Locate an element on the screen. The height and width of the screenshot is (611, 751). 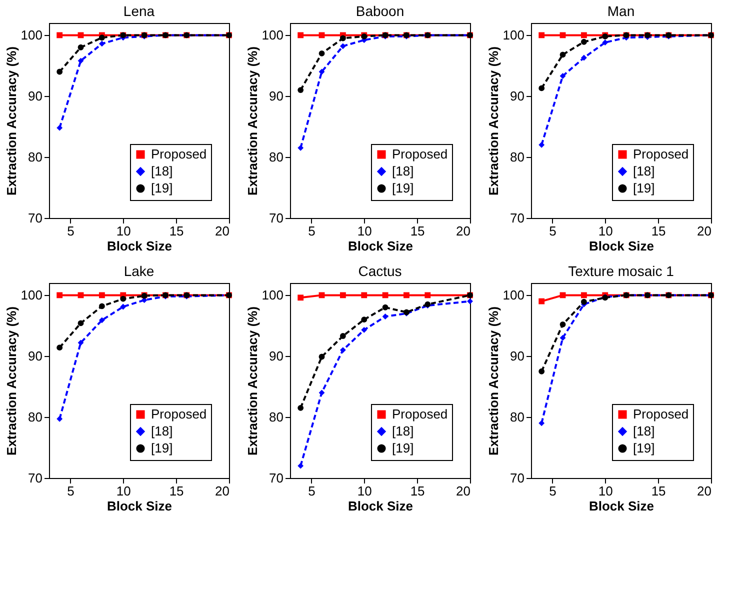
chart-title: Man is located at coordinates (621, 11).